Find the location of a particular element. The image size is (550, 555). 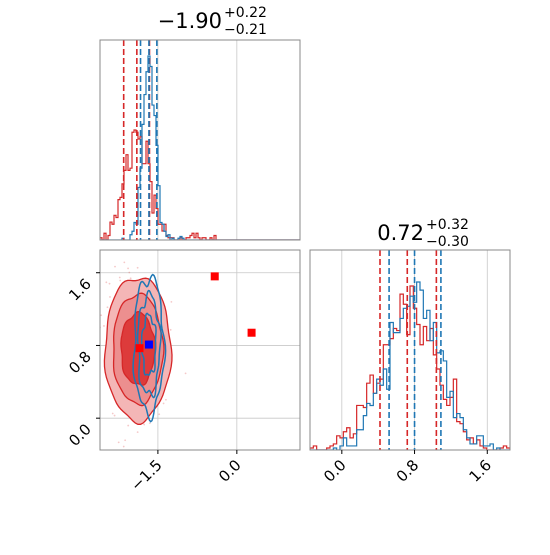

histogram-blue-param2 is located at coordinates (410, 365).